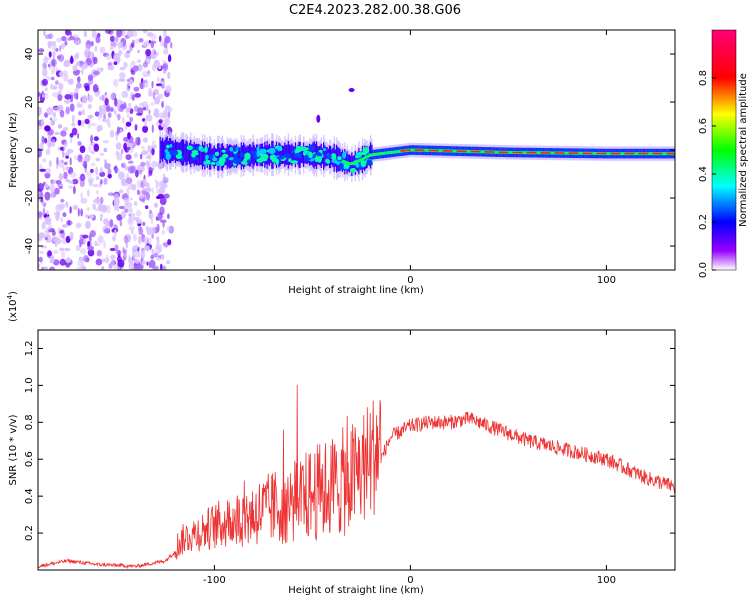 Image resolution: width=750 pixels, height=600 pixels. I want to click on colorbar-tick-label: 0.8, so click(703, 78).